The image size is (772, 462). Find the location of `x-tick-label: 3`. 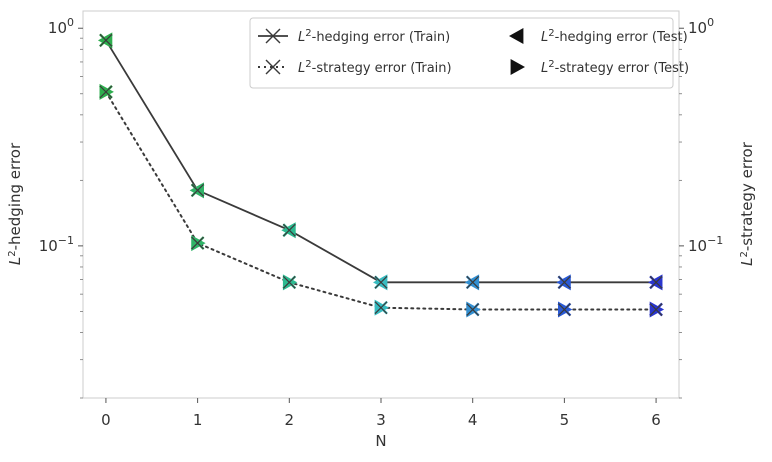

x-tick-label: 3 is located at coordinates (381, 420).